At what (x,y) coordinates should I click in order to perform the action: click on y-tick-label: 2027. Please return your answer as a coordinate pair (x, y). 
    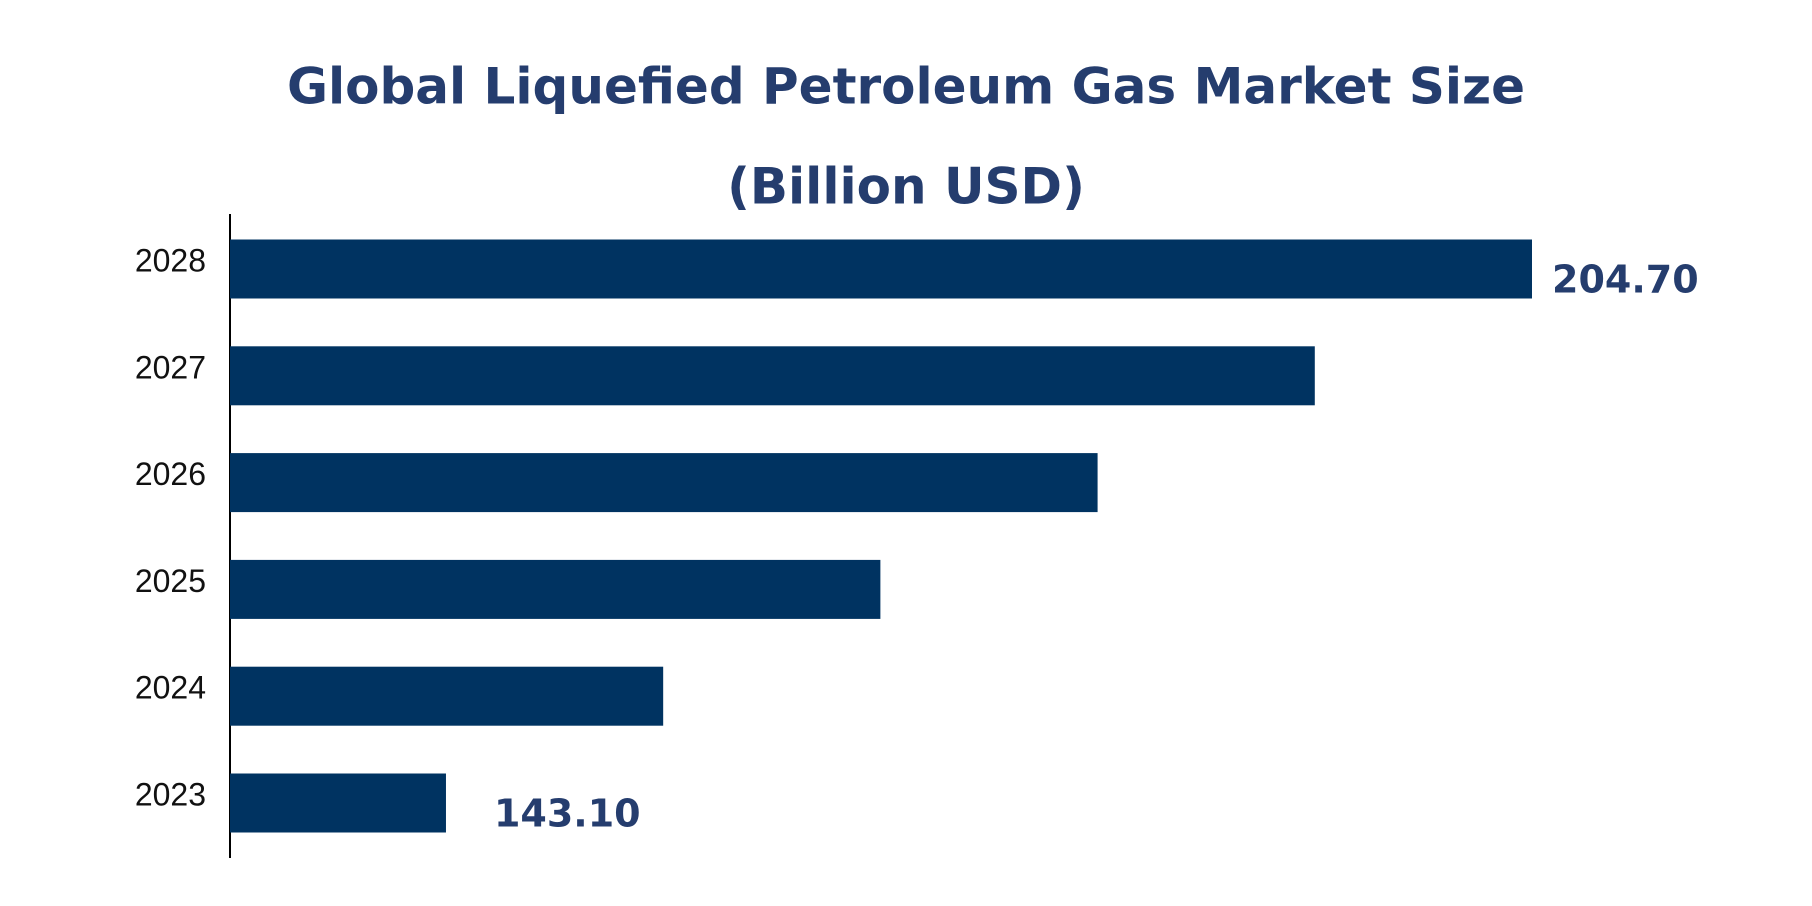
    Looking at the image, I should click on (170, 367).